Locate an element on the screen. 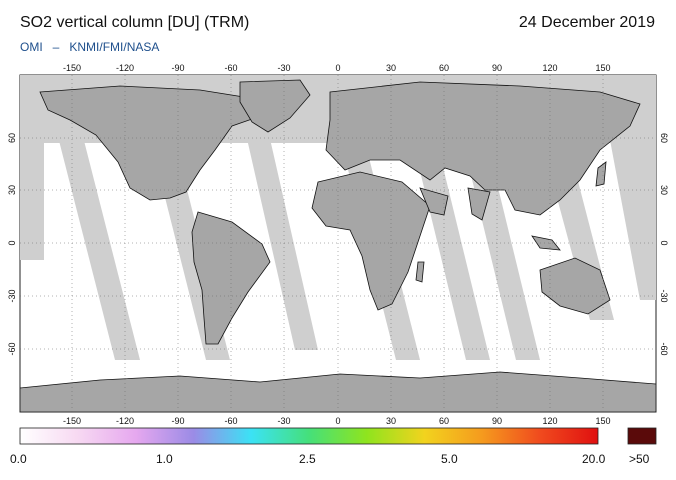 The image size is (676, 480). colorbar-label: 5.0 is located at coordinates (449, 459).